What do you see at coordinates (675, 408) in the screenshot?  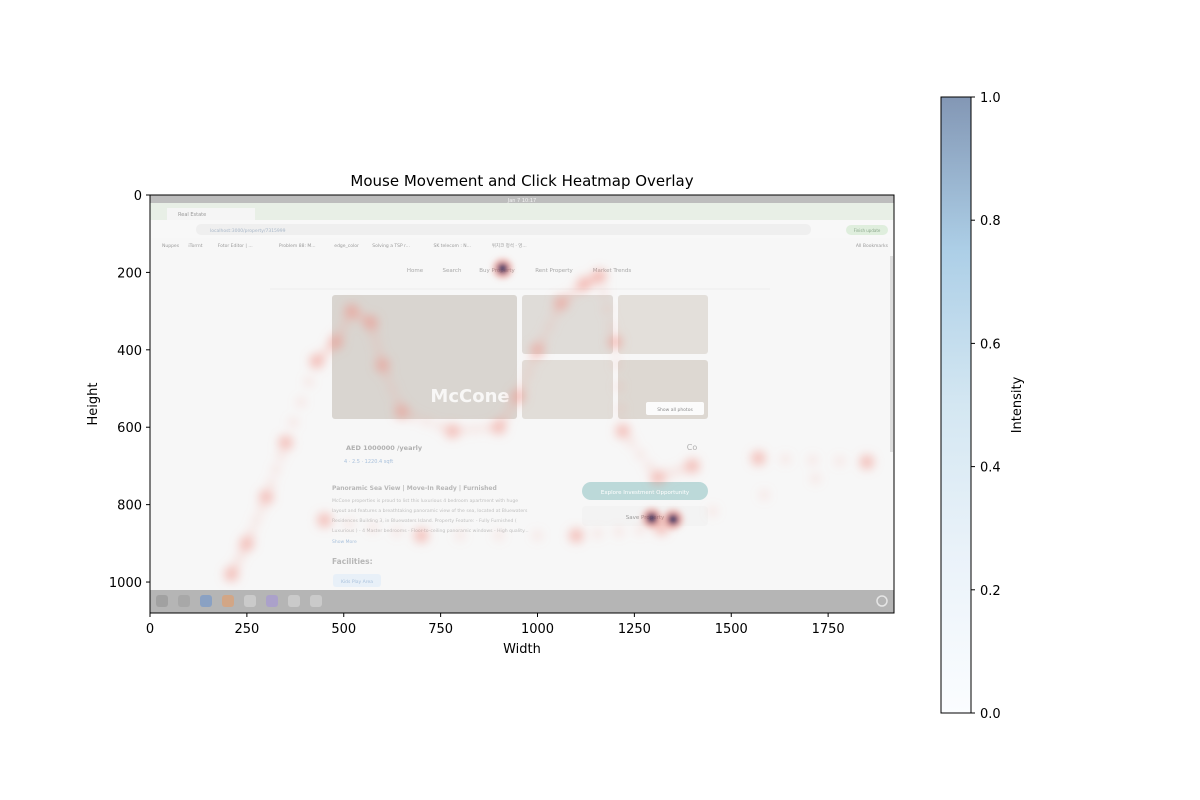 I see `show-all-photos-button` at bounding box center [675, 408].